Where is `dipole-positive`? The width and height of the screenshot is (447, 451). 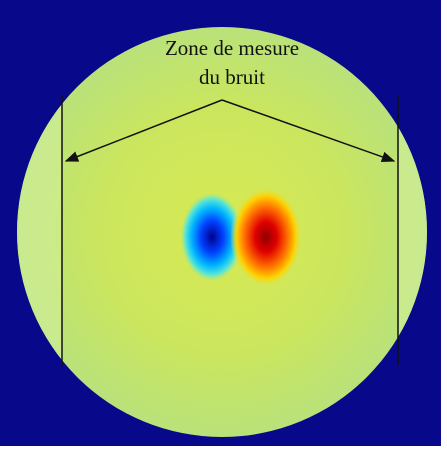 dipole-positive is located at coordinates (266, 237).